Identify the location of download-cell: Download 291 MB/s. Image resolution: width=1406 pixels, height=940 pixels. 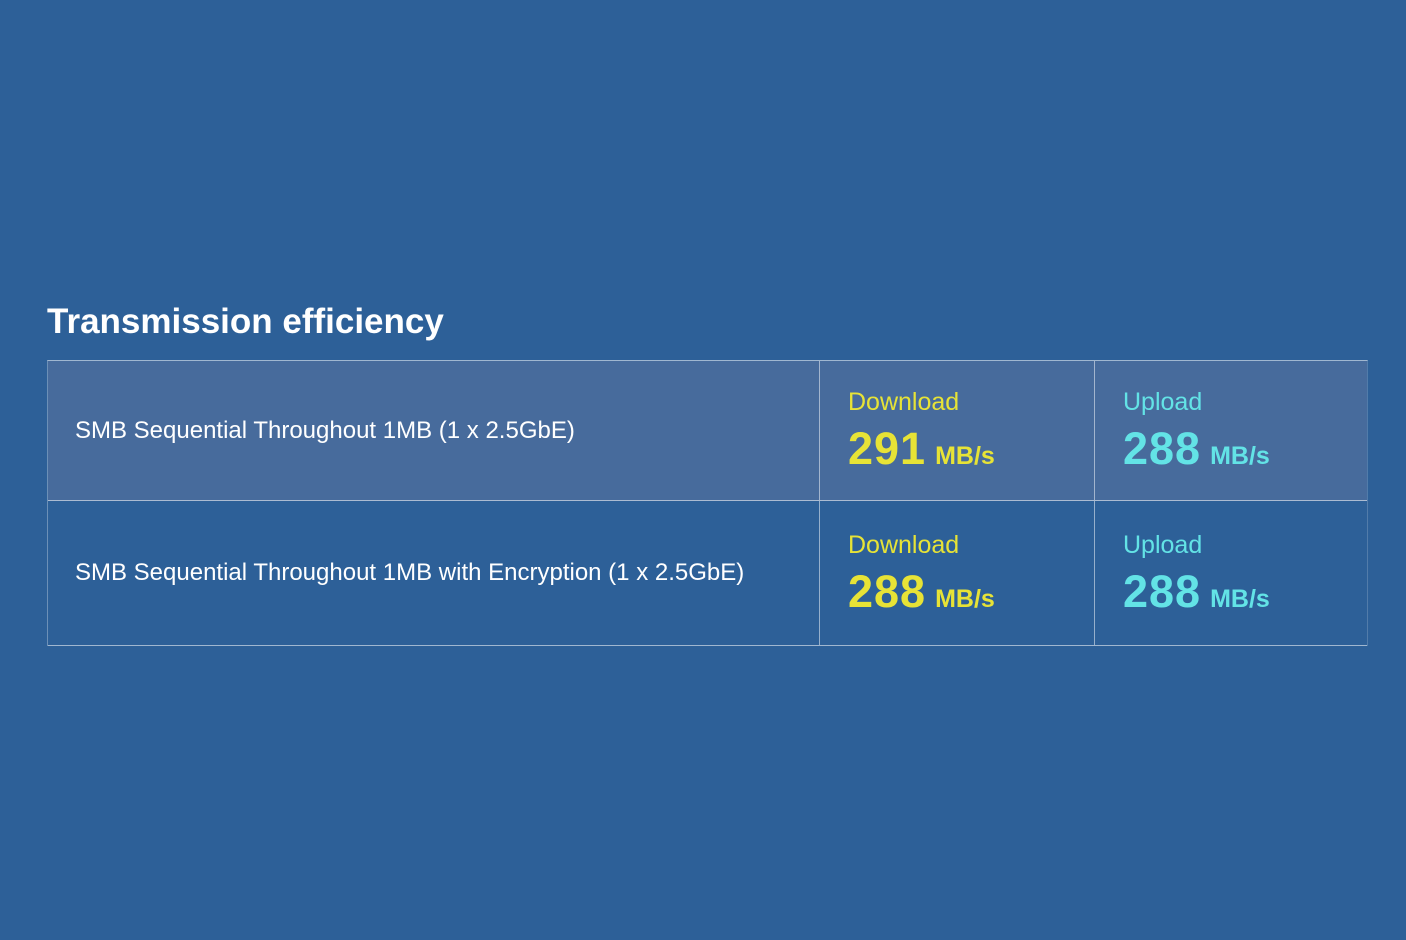
(956, 430).